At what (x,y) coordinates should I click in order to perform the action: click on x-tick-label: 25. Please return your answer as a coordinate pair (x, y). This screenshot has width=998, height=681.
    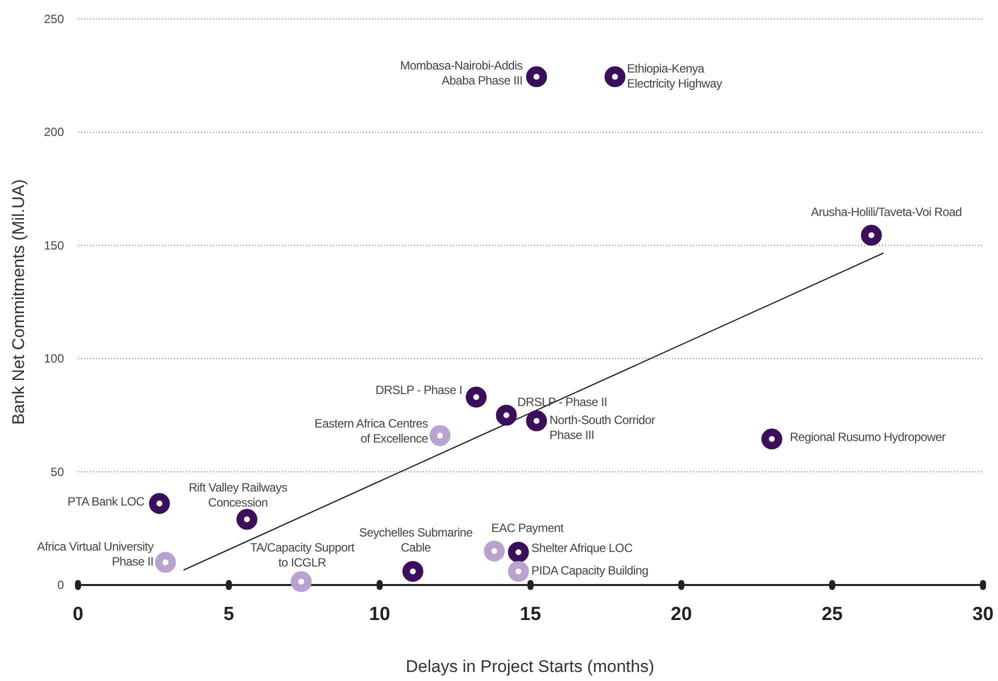
    Looking at the image, I should click on (833, 614).